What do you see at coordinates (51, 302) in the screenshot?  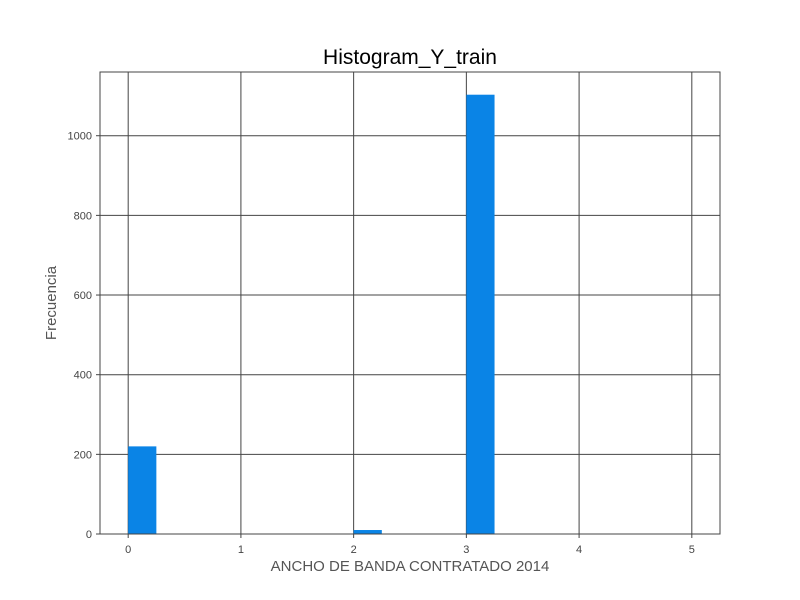 I see `y-axis-label: Frecuencia` at bounding box center [51, 302].